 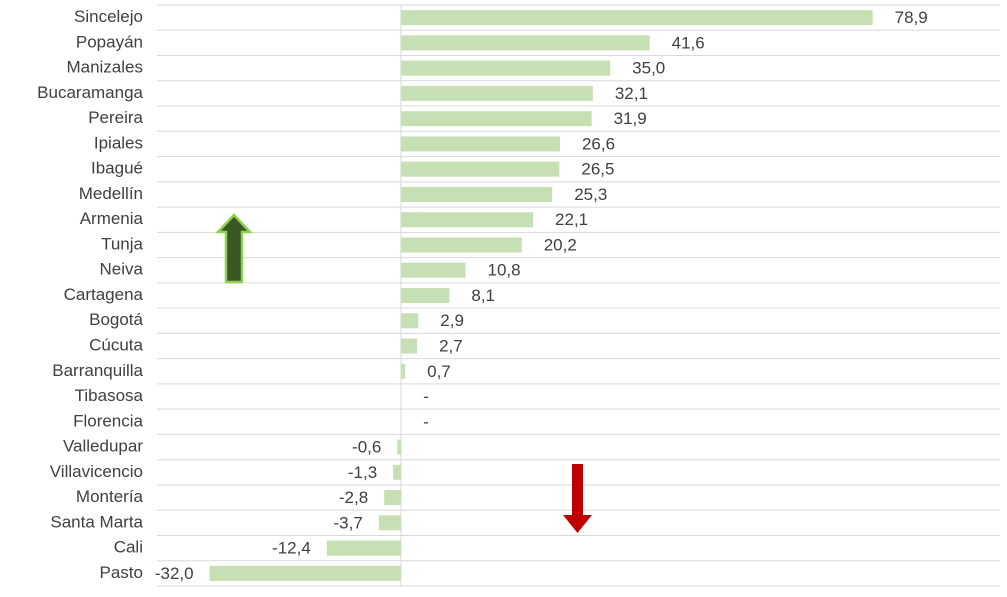 I want to click on category-label: Bogotá, so click(x=116, y=319).